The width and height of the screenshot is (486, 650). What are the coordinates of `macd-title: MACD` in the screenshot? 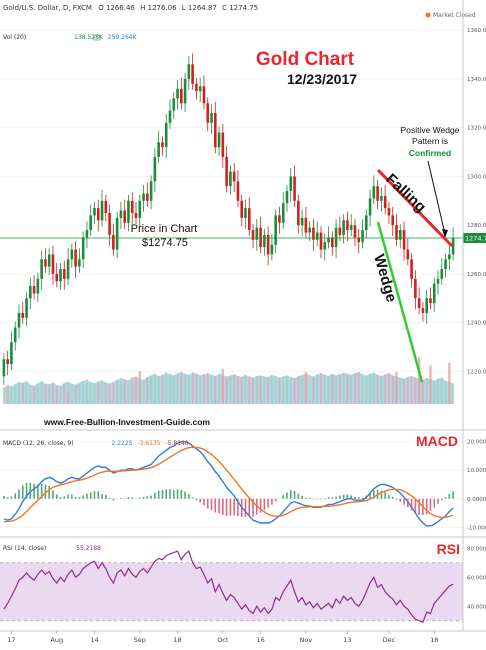 It's located at (437, 441).